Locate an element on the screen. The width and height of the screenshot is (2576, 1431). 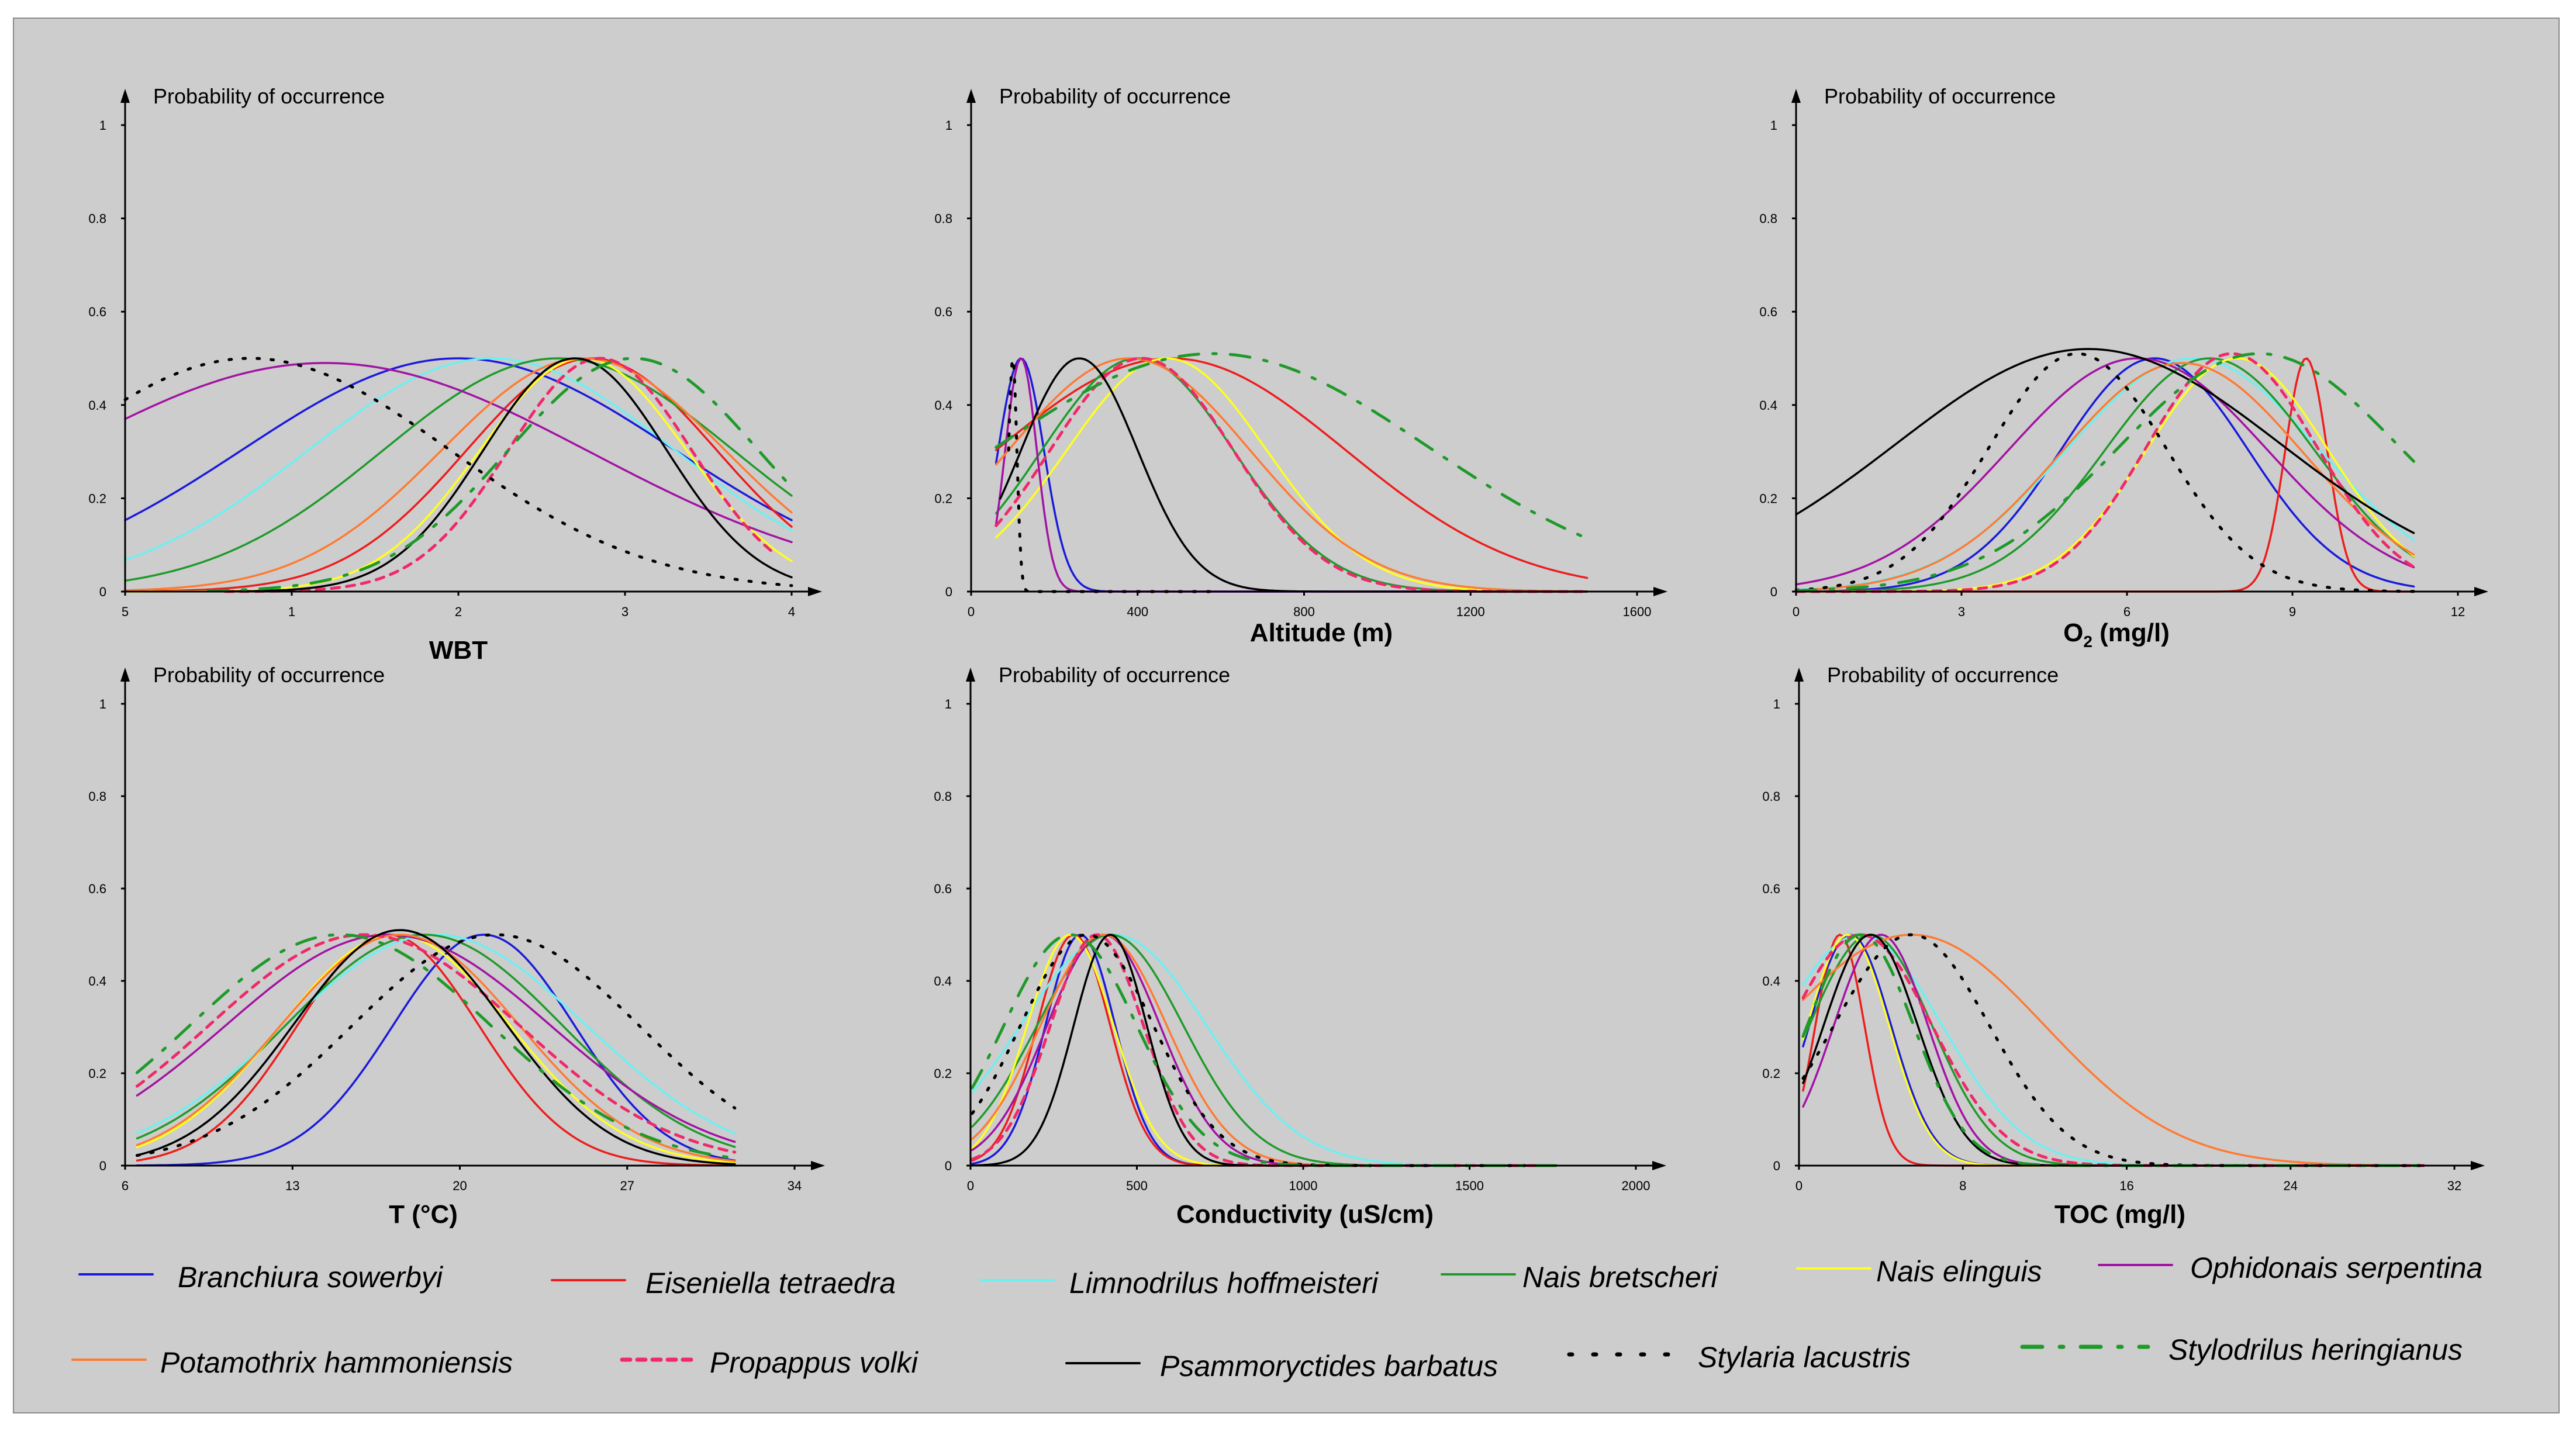
x-tick-label: 500 is located at coordinates (1137, 1186).